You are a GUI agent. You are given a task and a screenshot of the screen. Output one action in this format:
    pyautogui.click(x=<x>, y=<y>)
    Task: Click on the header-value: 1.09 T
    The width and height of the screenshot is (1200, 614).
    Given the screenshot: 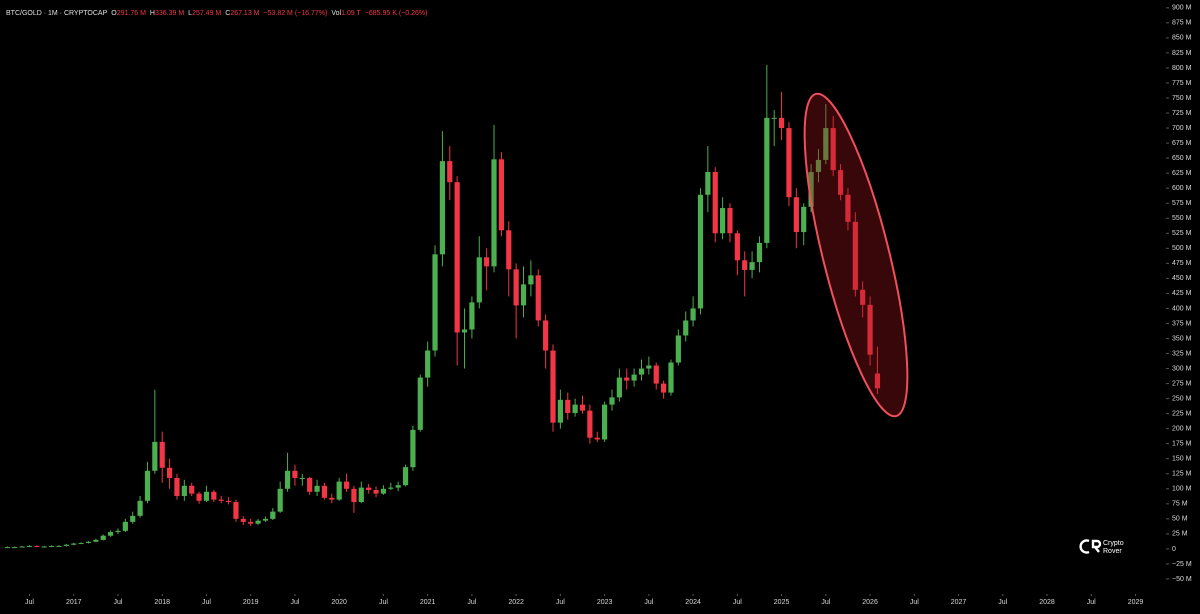 What is the action you would take?
    pyautogui.click(x=351, y=13)
    